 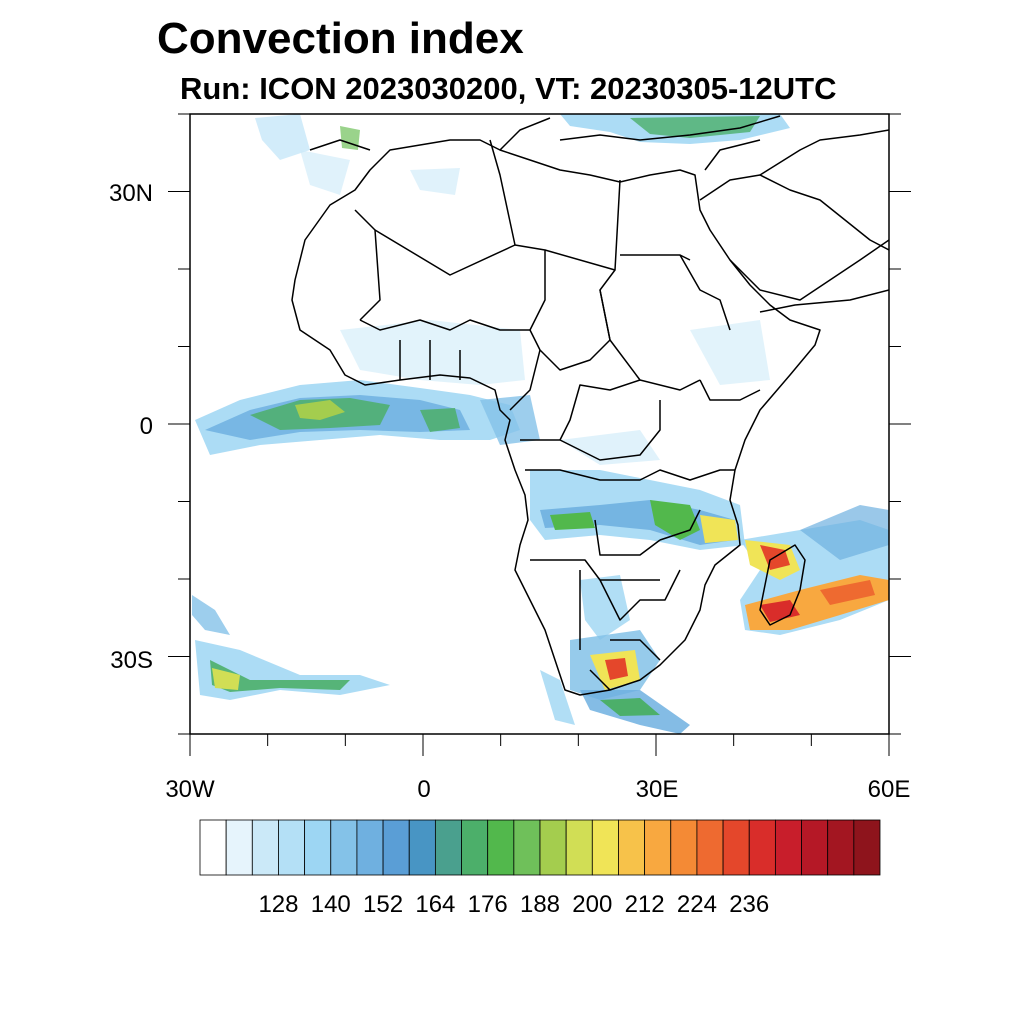 What do you see at coordinates (508, 88) in the screenshot?
I see `map-subtitle: Run: ICON 2023030200, VT: 20230305-12UTC` at bounding box center [508, 88].